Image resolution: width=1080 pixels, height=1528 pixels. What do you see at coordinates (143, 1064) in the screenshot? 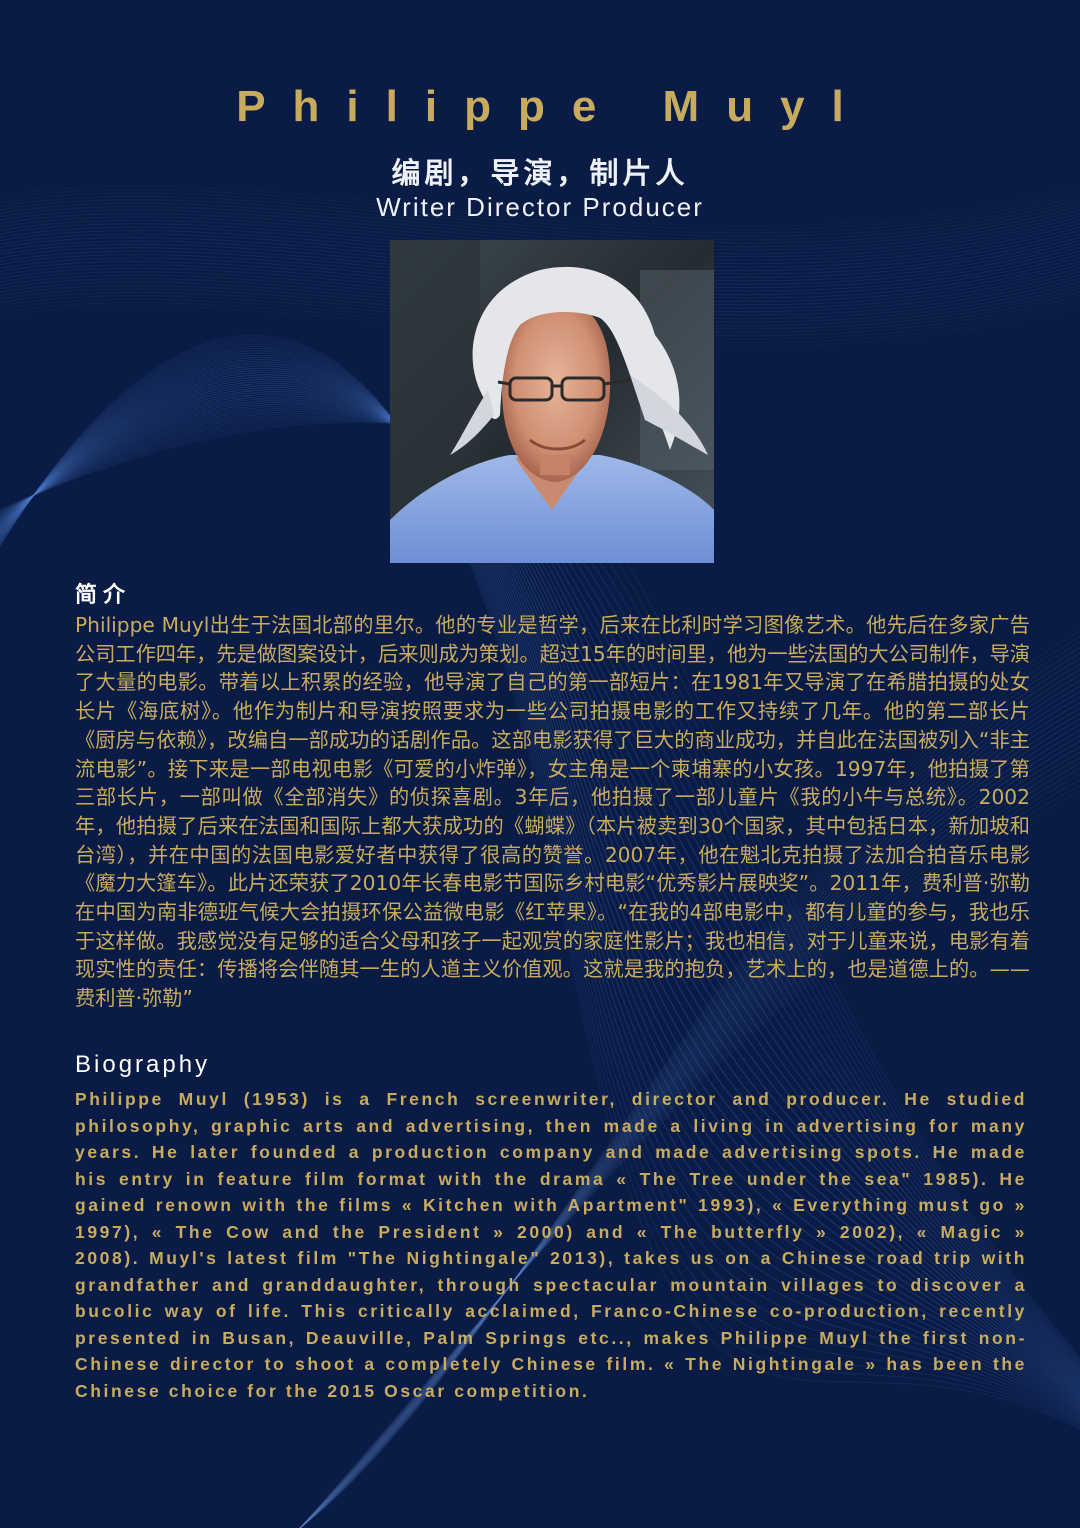
I see `biography-heading: Biography` at bounding box center [143, 1064].